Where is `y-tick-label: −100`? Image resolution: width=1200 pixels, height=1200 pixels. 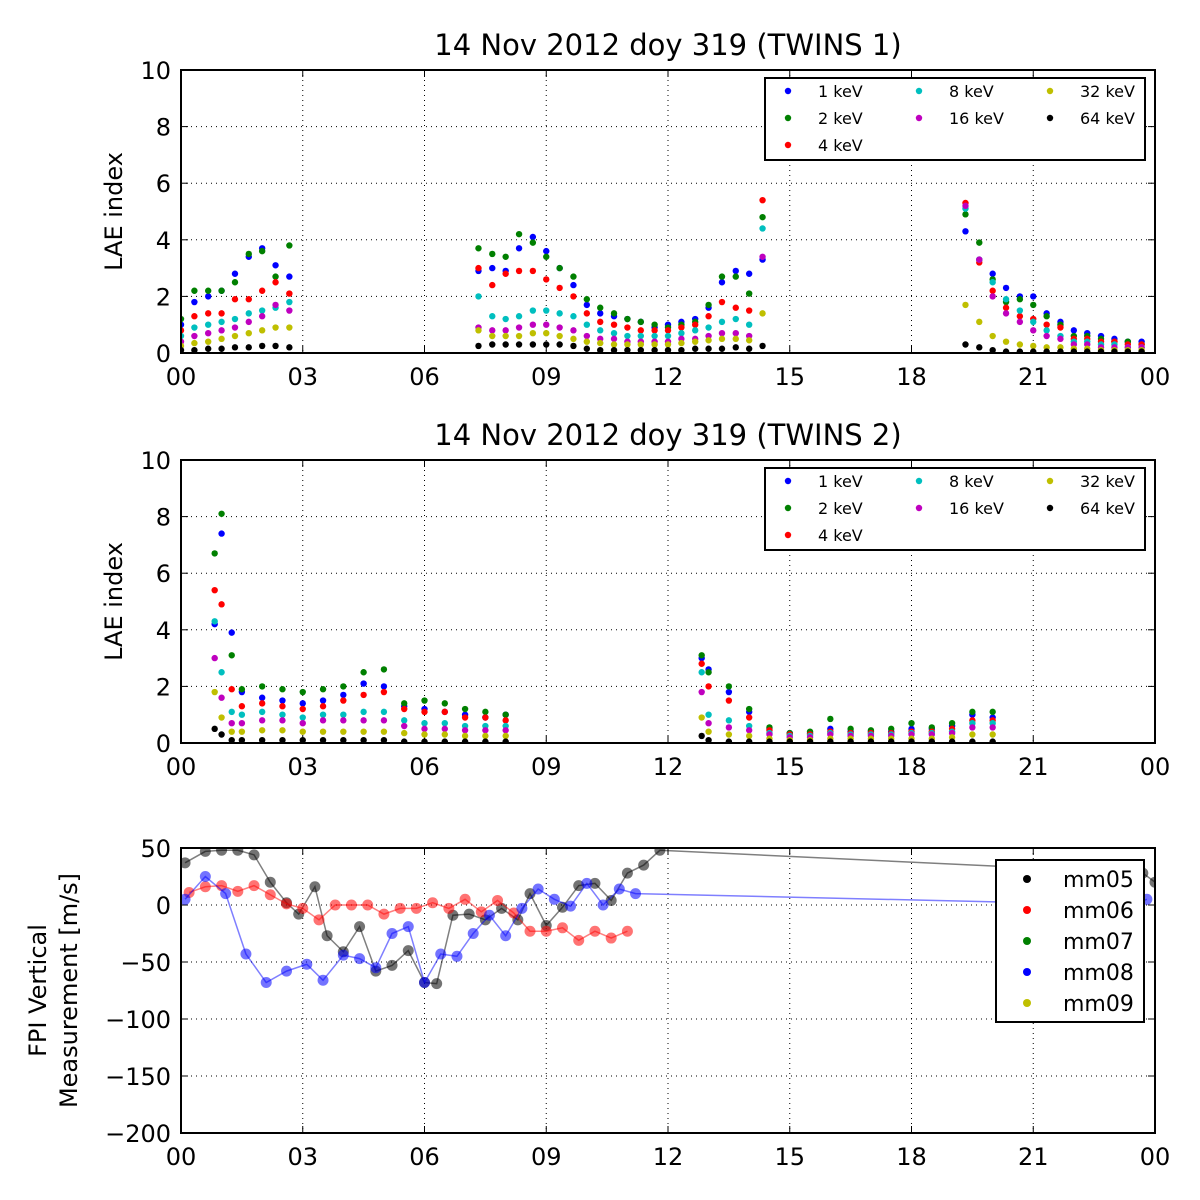
y-tick-label: −100 is located at coordinates (138, 1020).